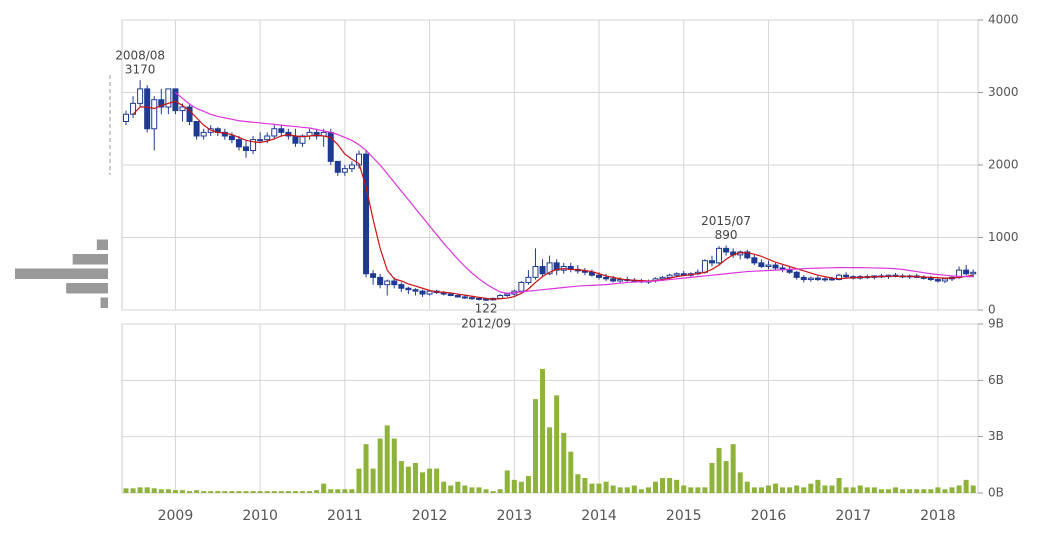 The image size is (1054, 553). What do you see at coordinates (853, 516) in the screenshot?
I see `x-tick-label: 2017` at bounding box center [853, 516].